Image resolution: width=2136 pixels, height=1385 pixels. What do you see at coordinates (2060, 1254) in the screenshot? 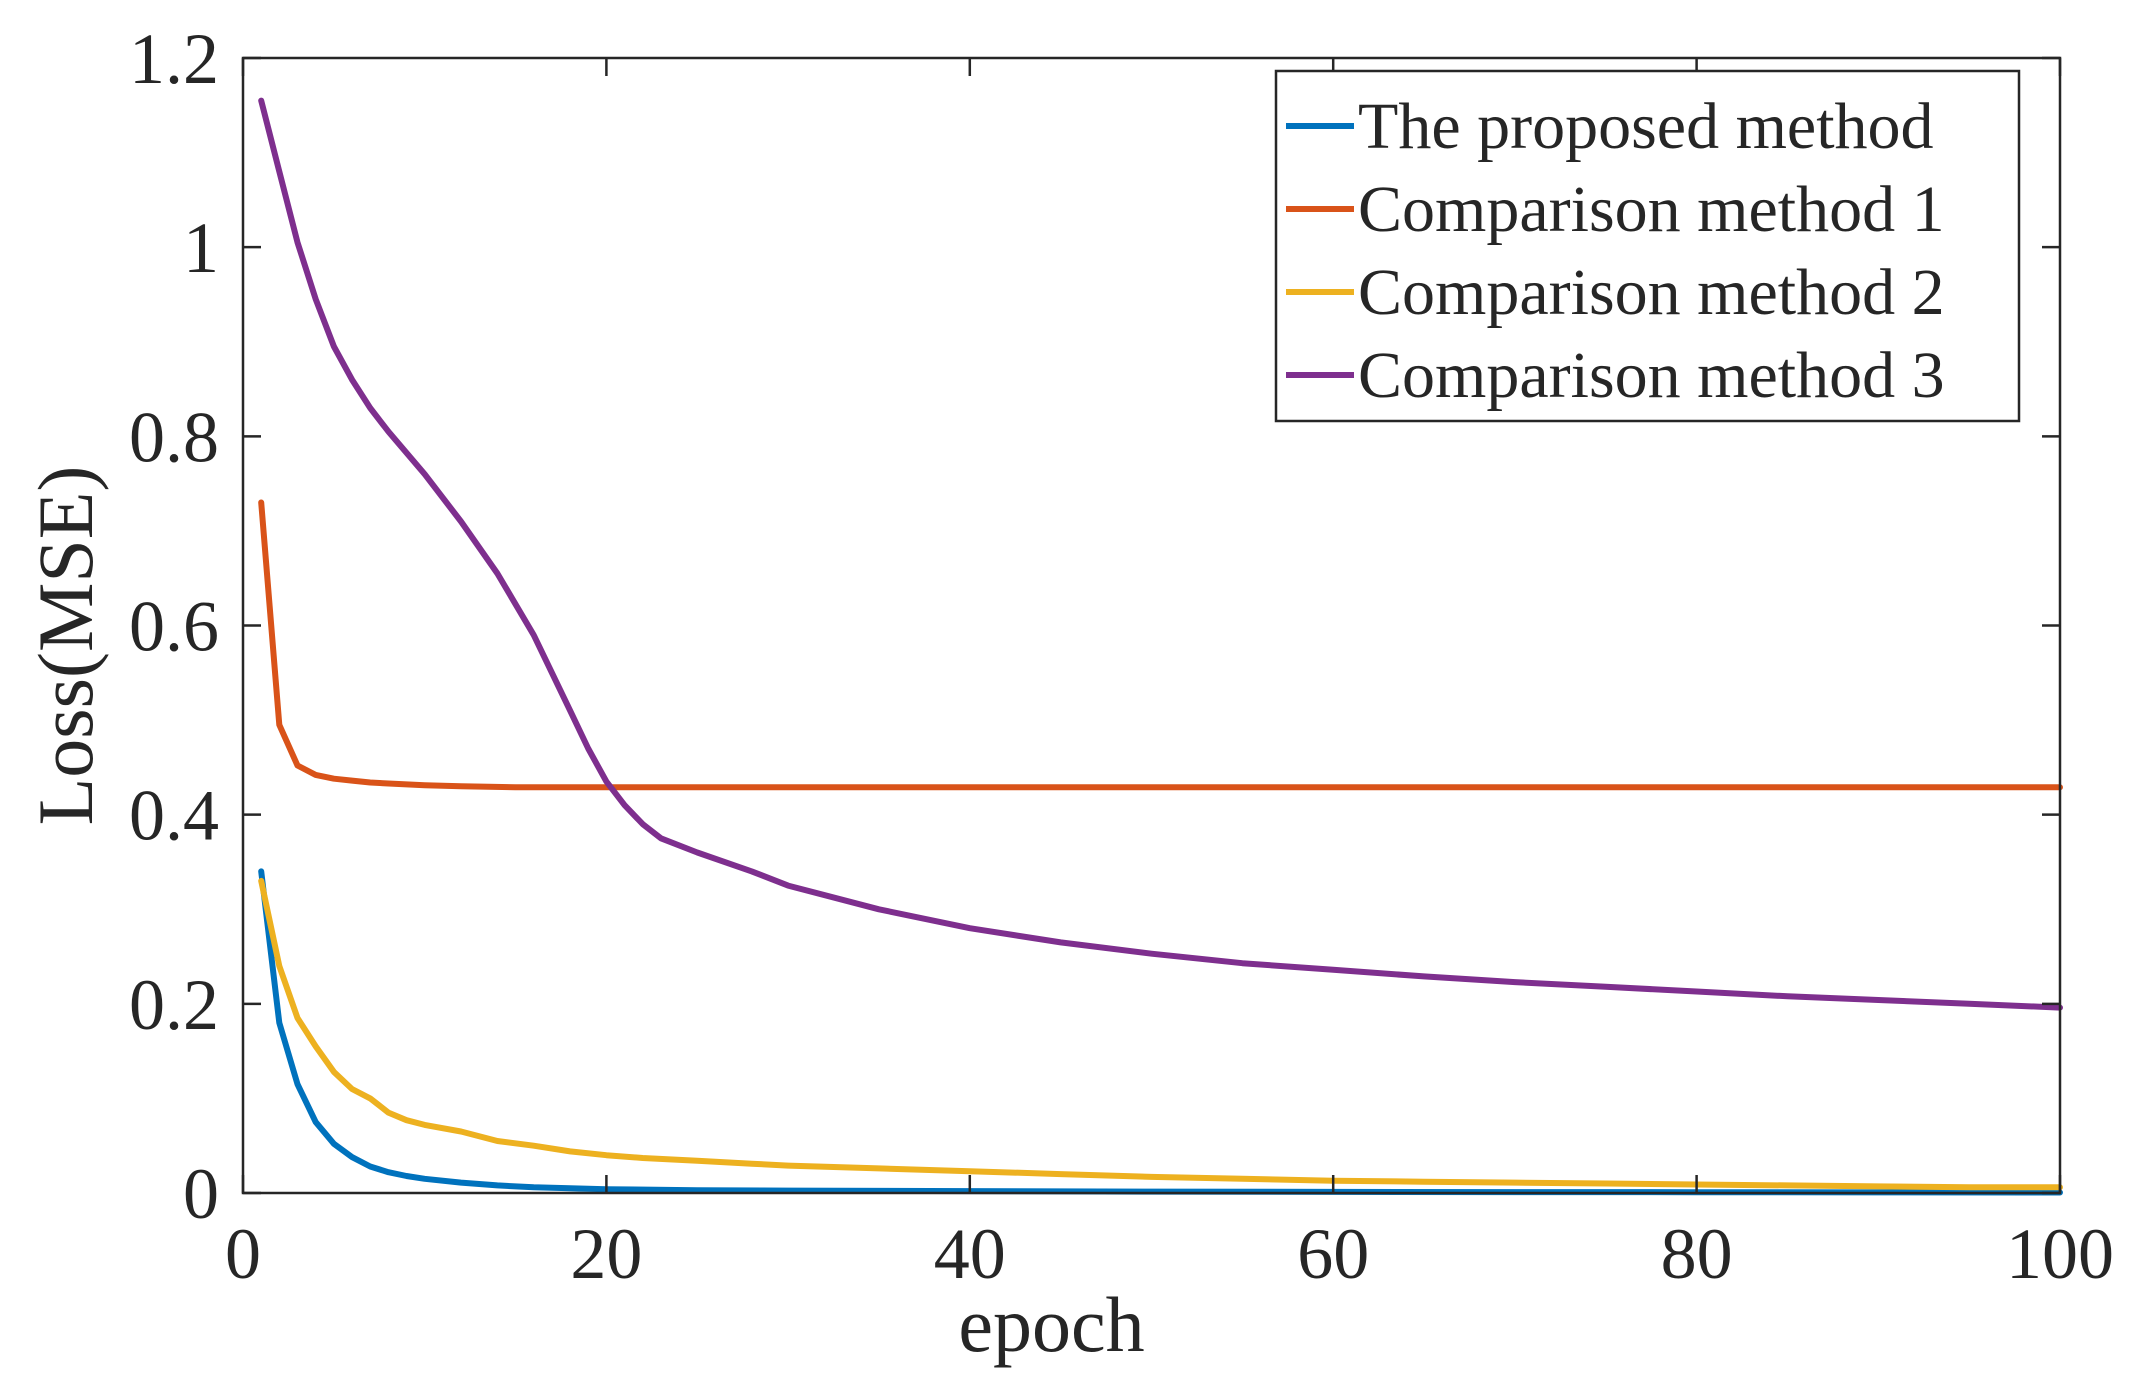
I see `x-tick-label: 100` at bounding box center [2060, 1254].